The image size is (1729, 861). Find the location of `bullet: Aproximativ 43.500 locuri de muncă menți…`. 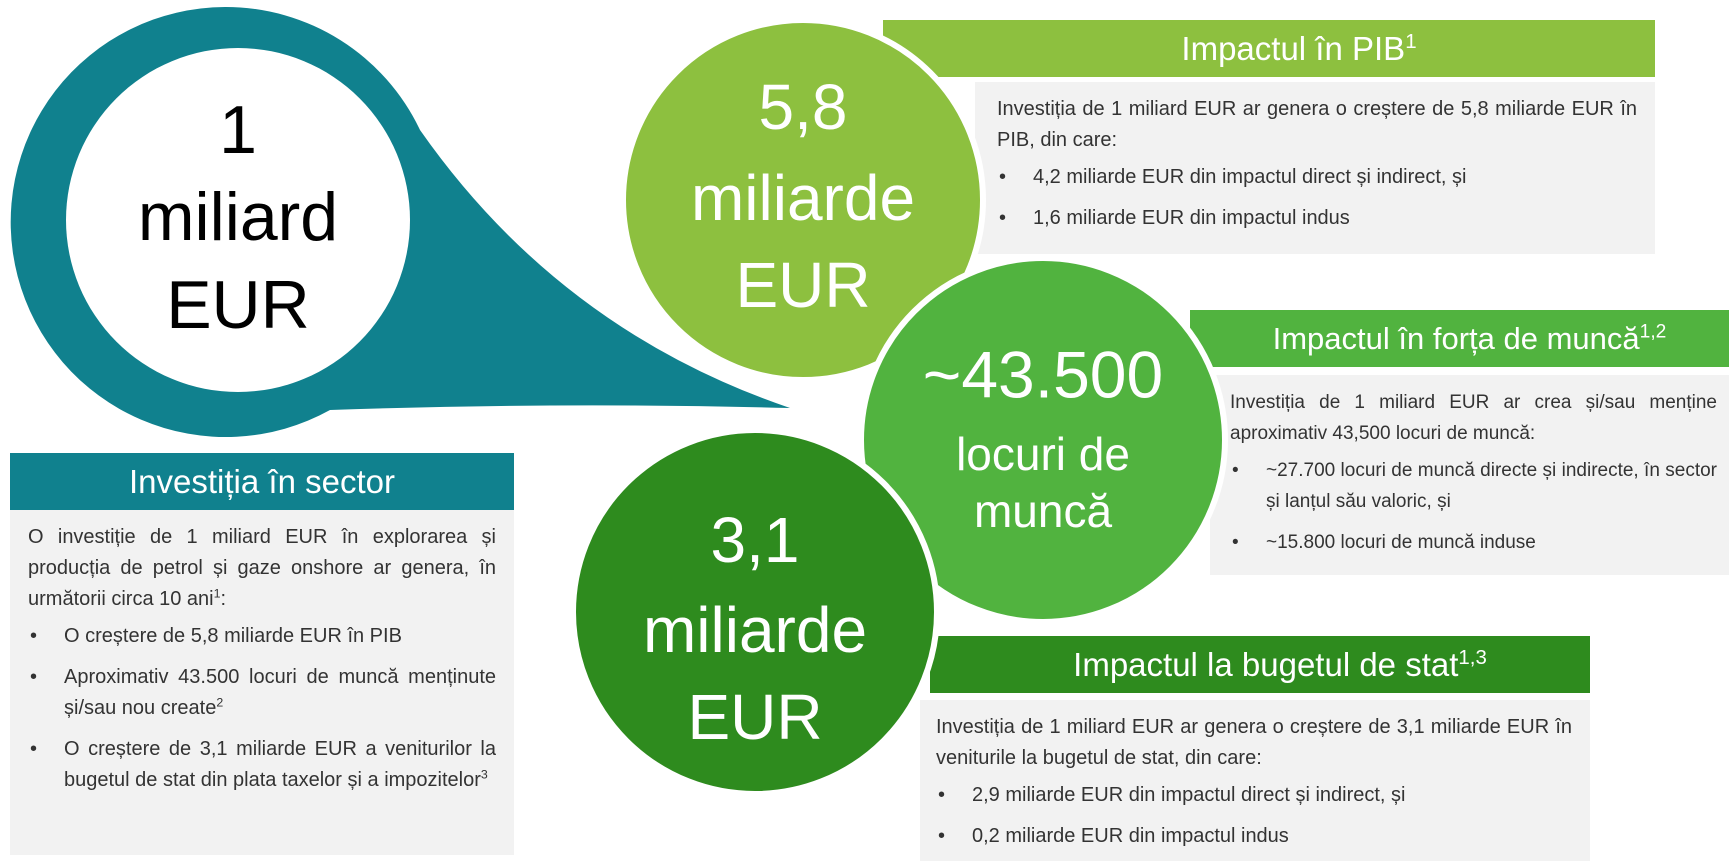

bullet: Aproximativ 43.500 locuri de muncă menți… is located at coordinates (262, 693).